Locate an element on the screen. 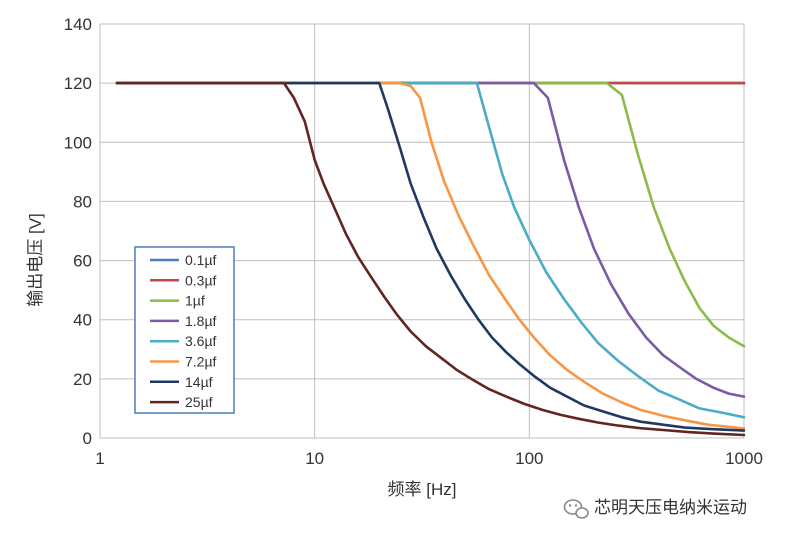  x-axis-title: 频率 [Hz] is located at coordinates (422, 489).